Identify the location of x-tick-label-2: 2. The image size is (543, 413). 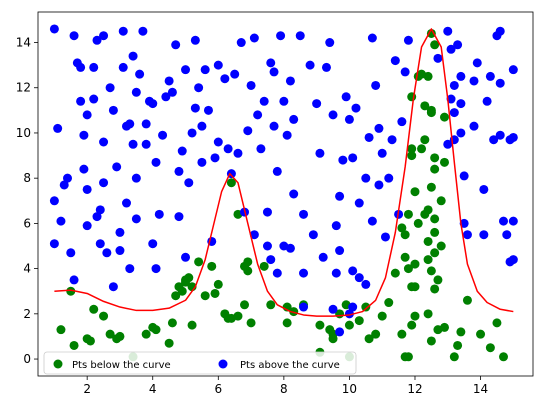
(87, 389).